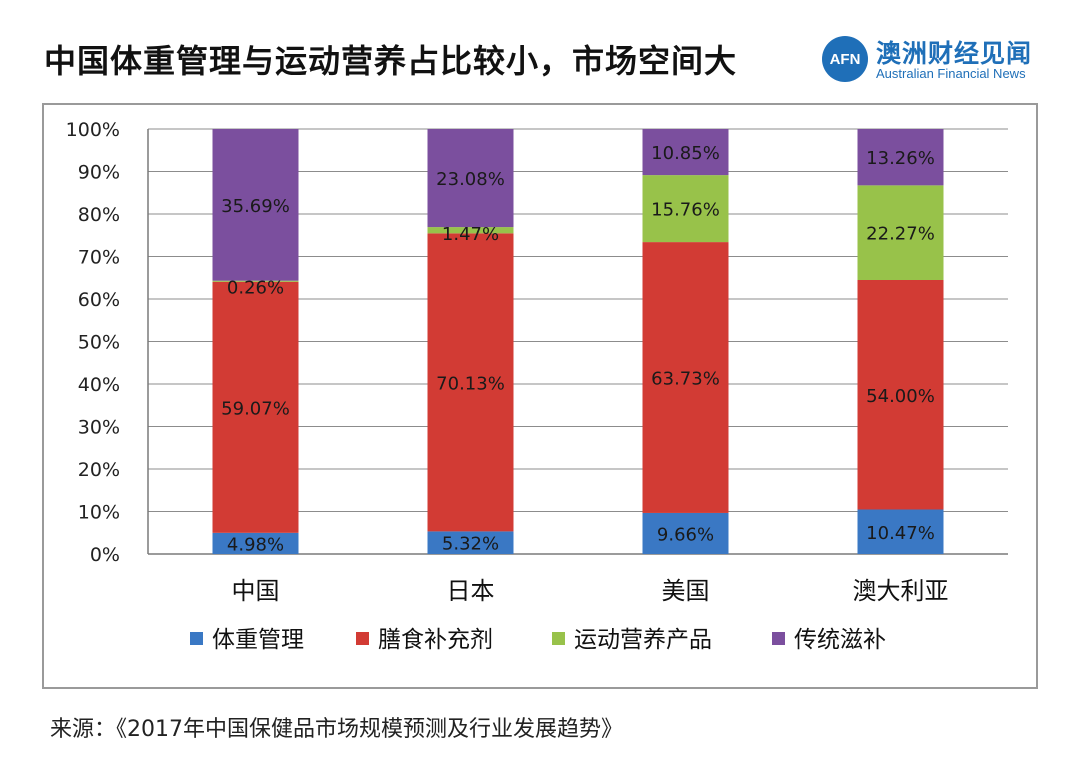  I want to click on data-label: 1.47%, so click(470, 234).